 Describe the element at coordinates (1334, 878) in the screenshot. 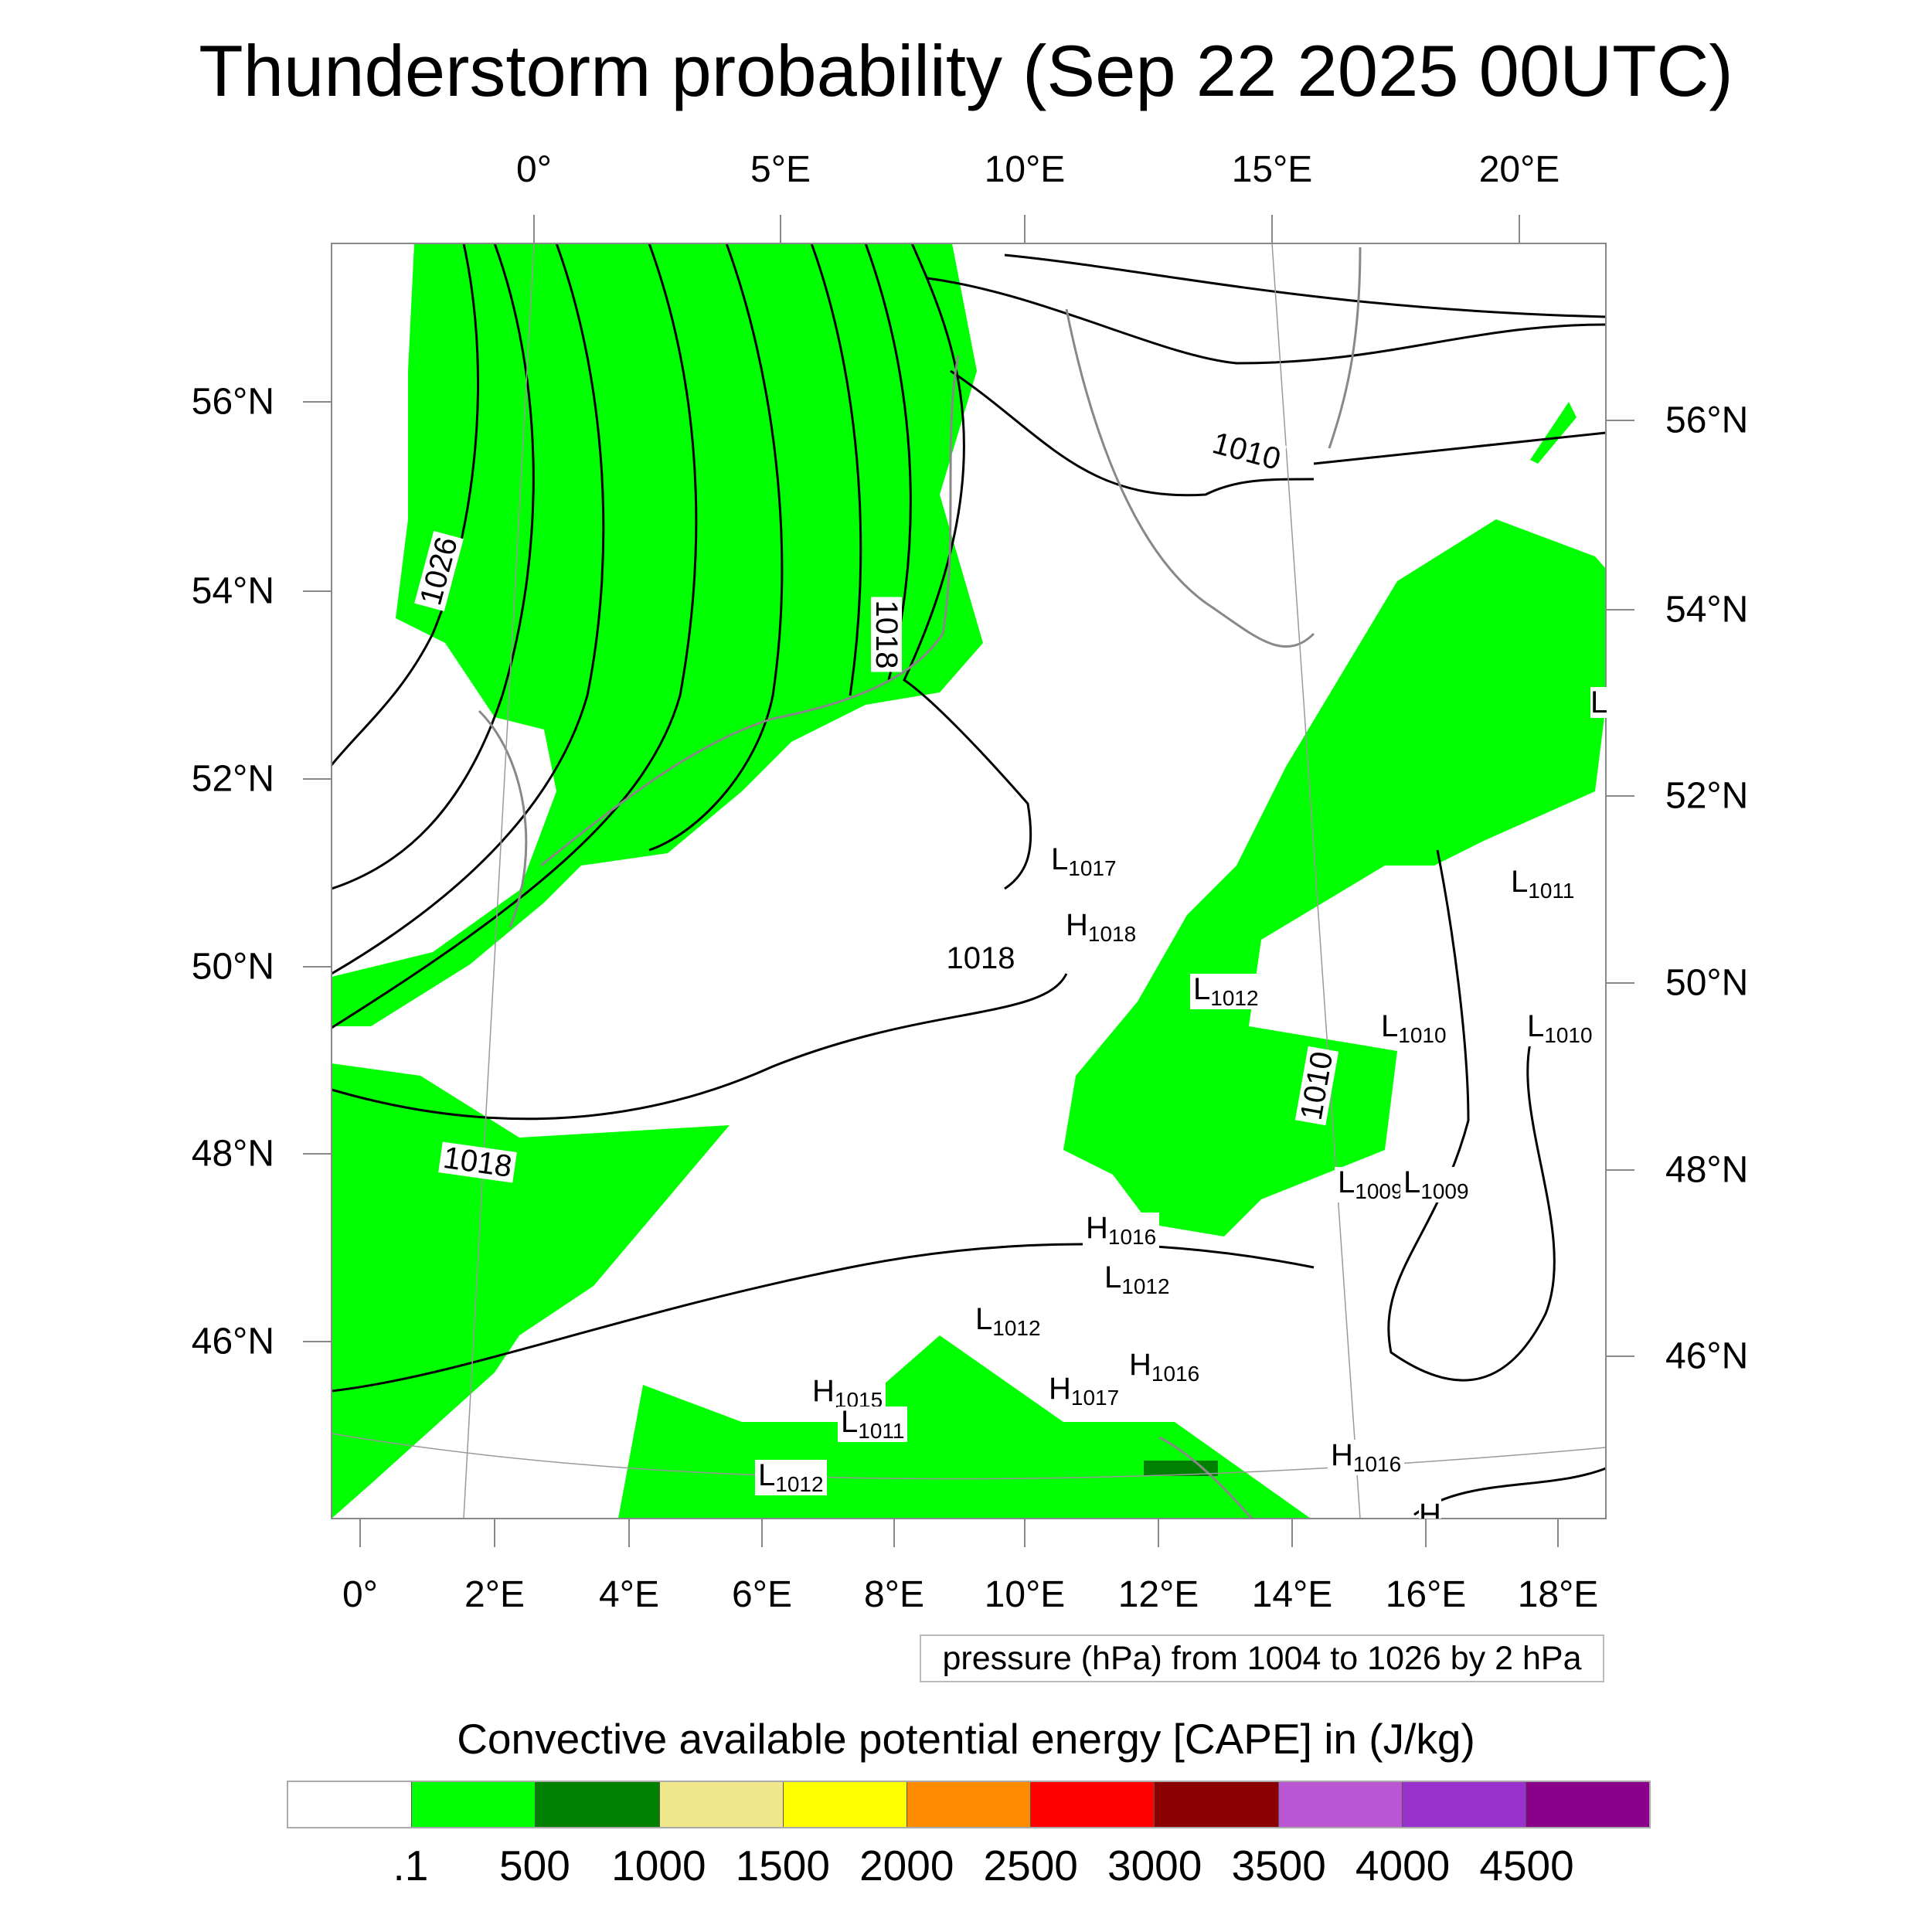

I see `cape-region-east` at that location.